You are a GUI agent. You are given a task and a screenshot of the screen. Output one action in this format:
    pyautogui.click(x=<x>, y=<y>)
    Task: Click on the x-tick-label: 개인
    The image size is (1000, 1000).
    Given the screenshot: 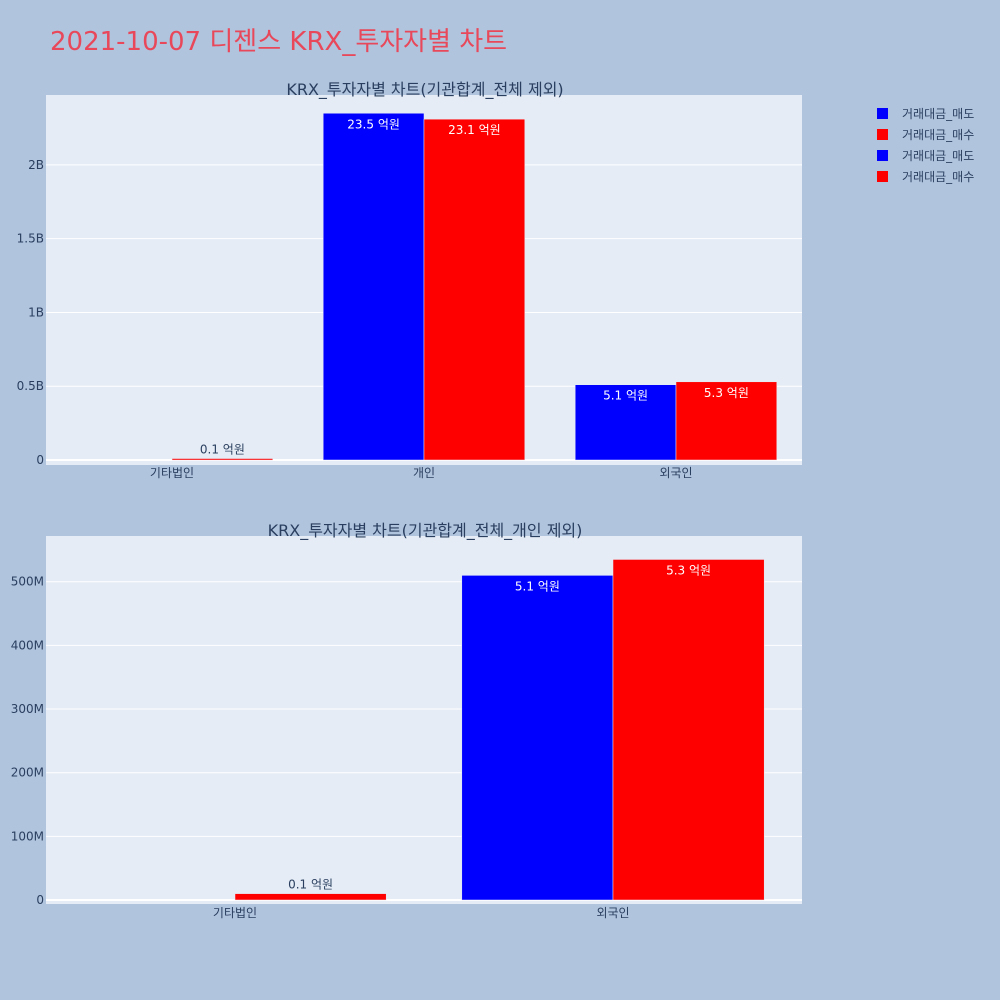 What is the action you would take?
    pyautogui.click(x=424, y=473)
    